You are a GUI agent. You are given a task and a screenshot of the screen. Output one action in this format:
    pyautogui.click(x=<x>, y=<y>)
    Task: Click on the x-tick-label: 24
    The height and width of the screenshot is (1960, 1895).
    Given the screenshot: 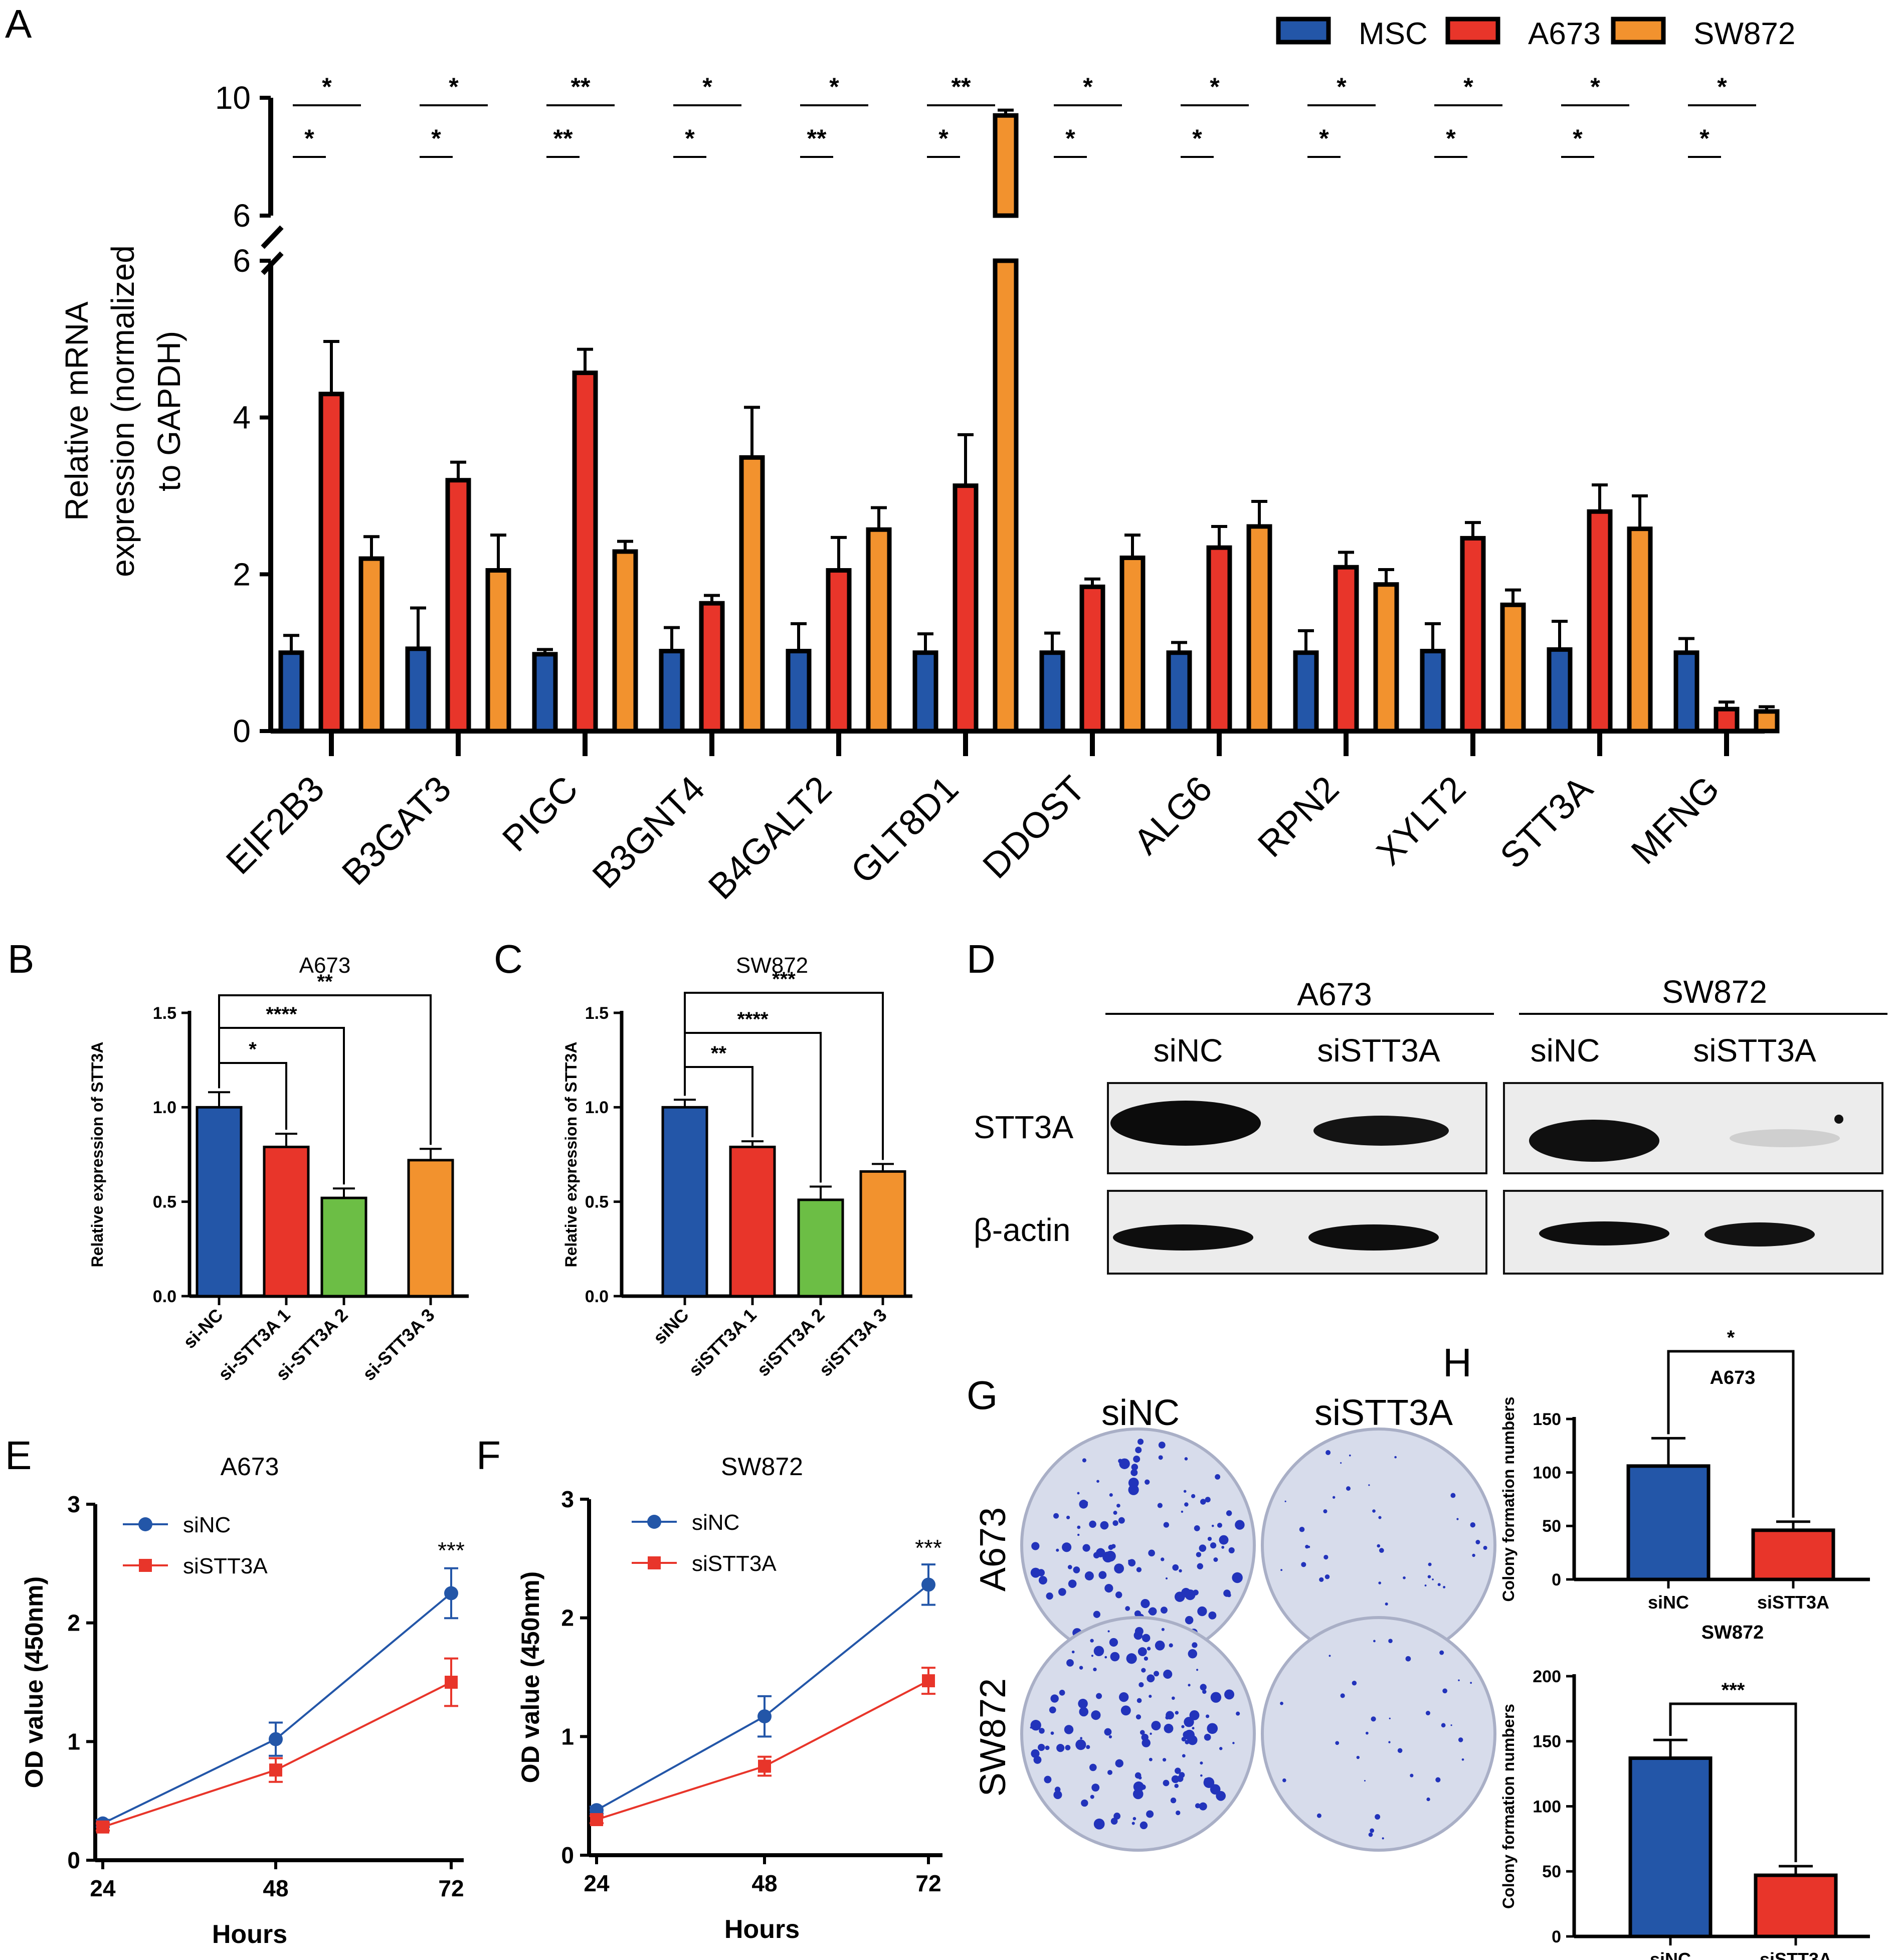 What is the action you would take?
    pyautogui.click(x=103, y=1888)
    